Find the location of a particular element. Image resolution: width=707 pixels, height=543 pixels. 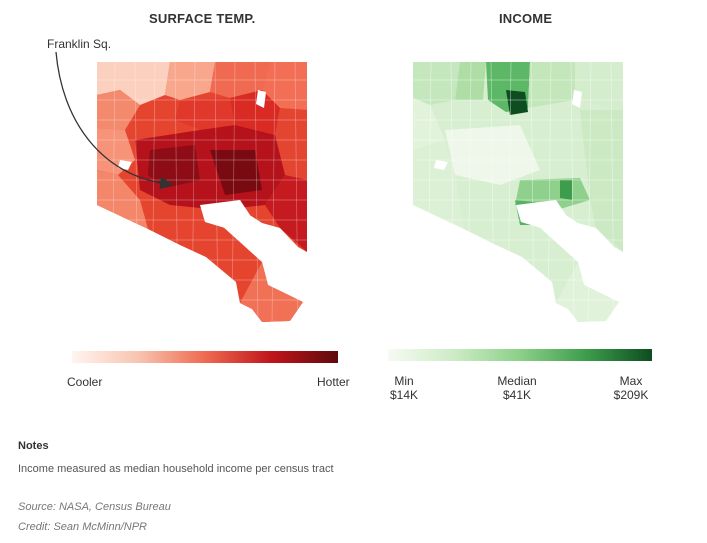

income-tract-west is located at coordinates (429, 124).